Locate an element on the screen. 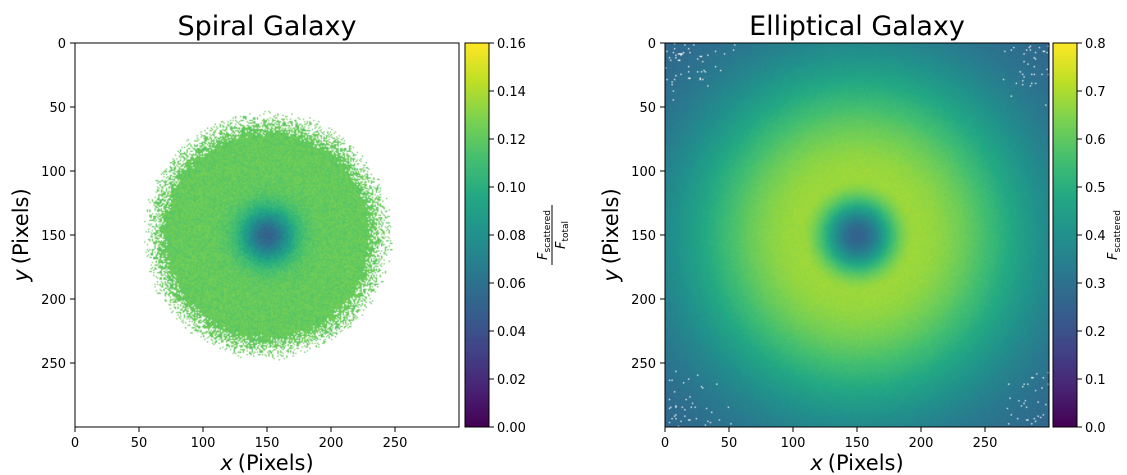 This screenshot has width=1127, height=475. elliptical-colorbar-ticks: 0.0 0.1 0.2 0.3 0.4 0.5 0.6 0.7 0.8 is located at coordinates (1091, 236).